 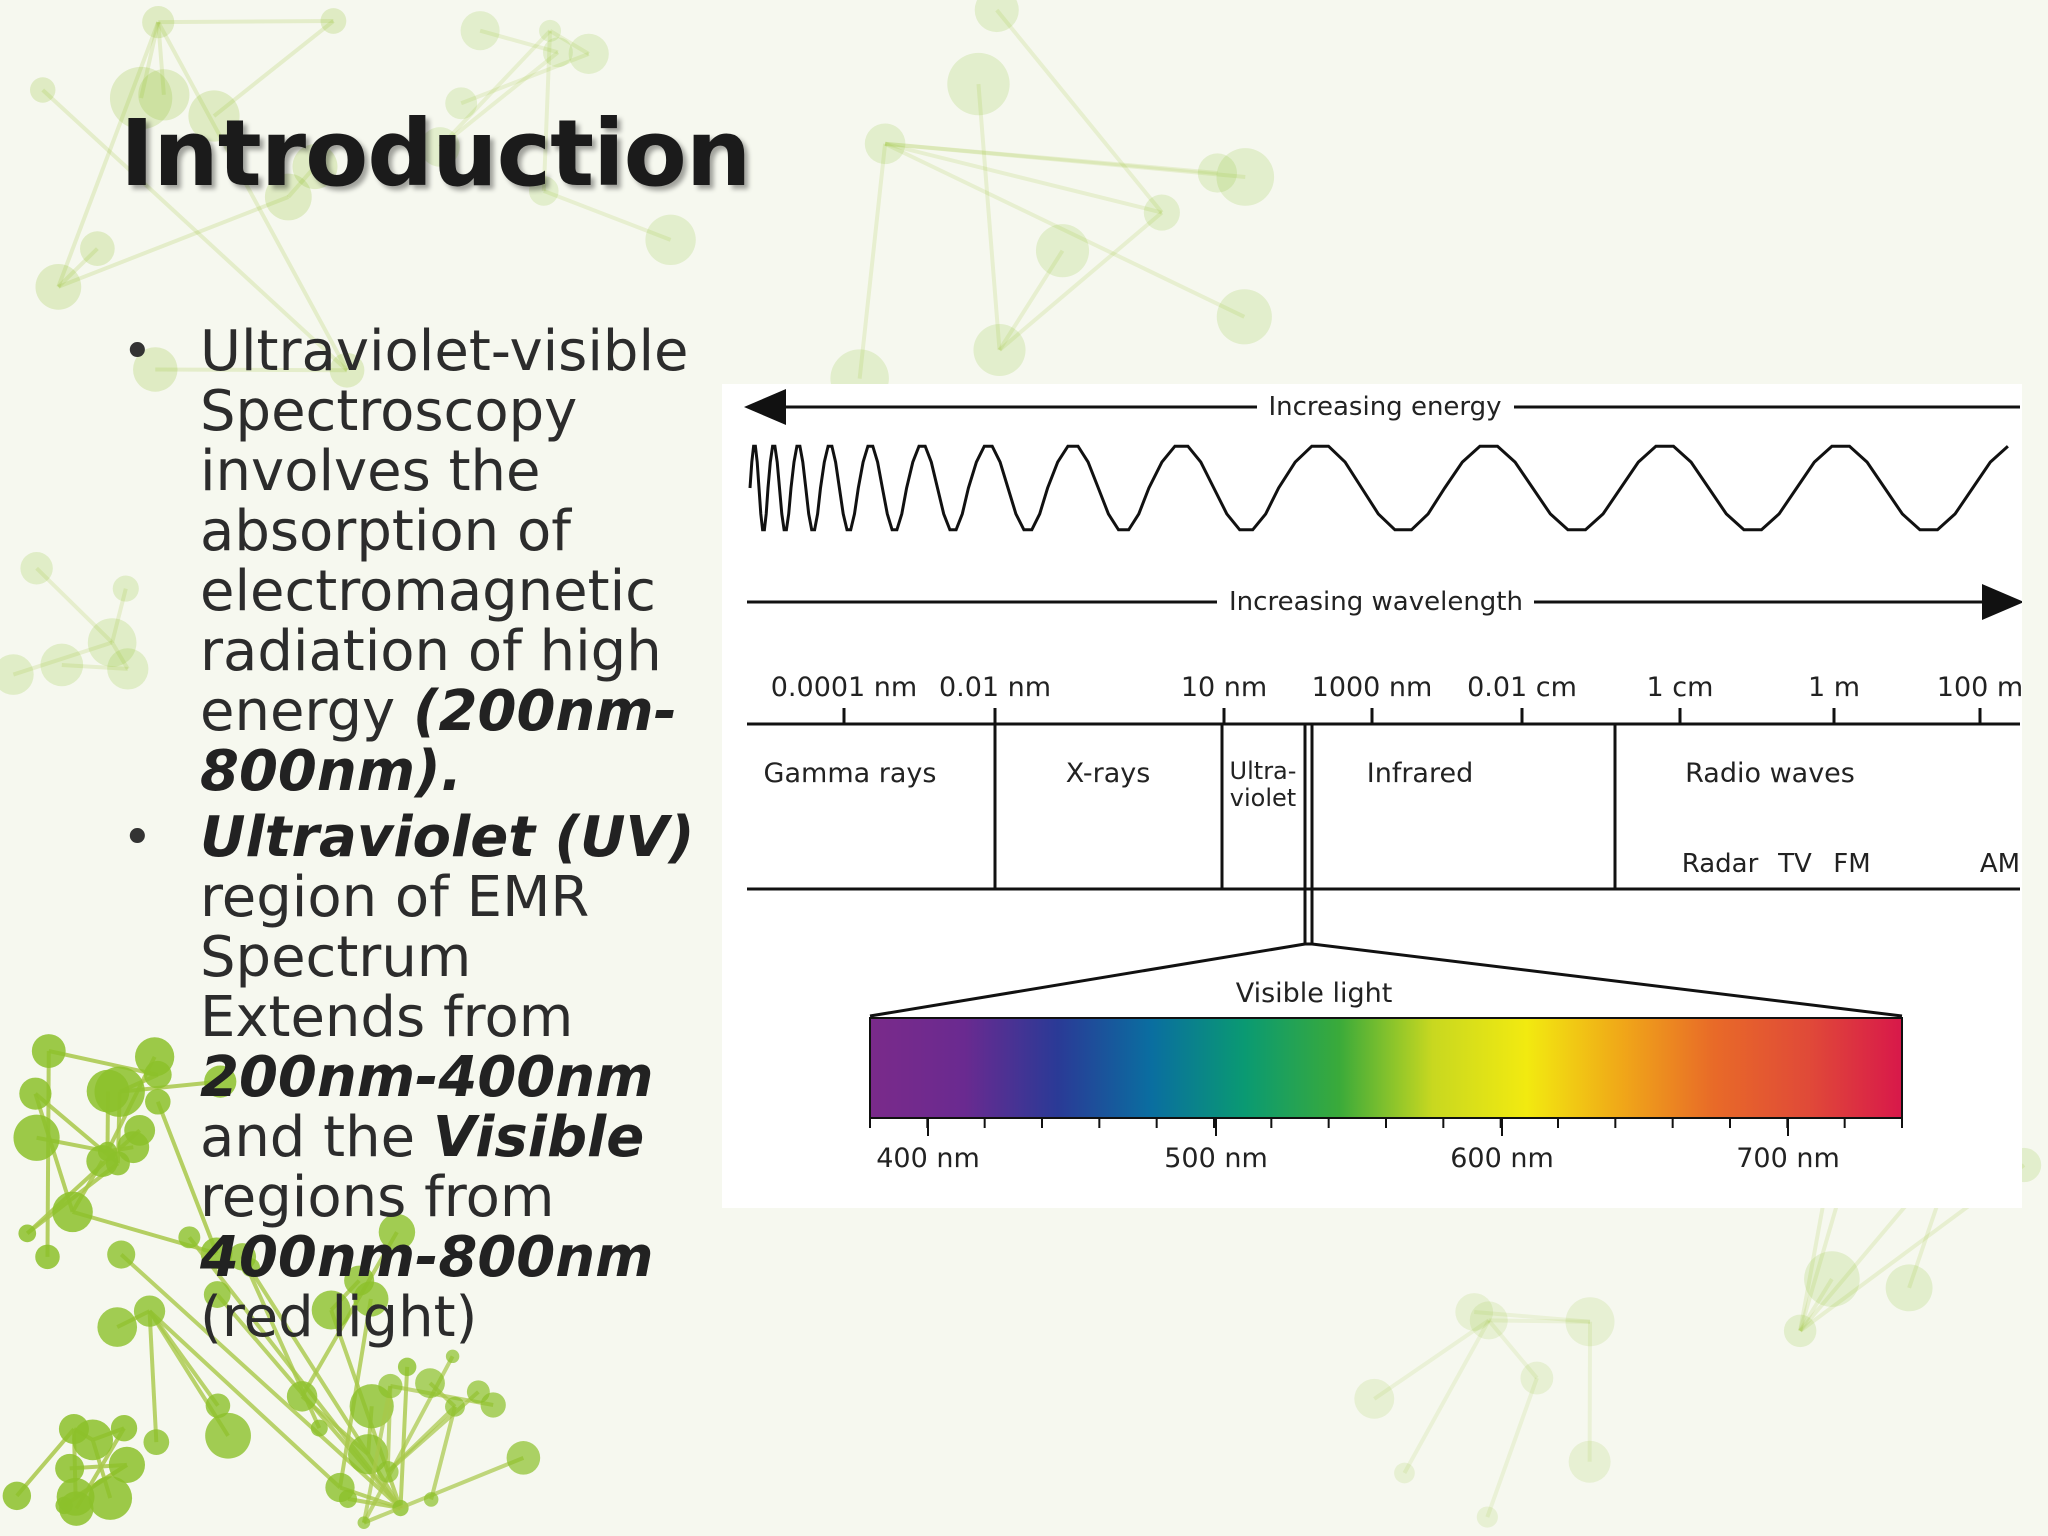 What do you see at coordinates (1770, 773) in the screenshot?
I see `region-label-radio: Radio waves` at bounding box center [1770, 773].